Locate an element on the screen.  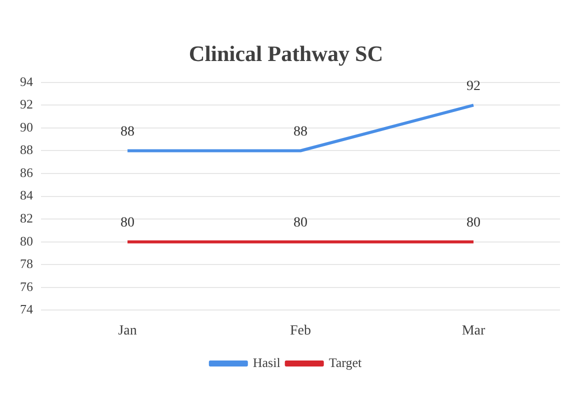
chart-title: Clinical Pathway SC is located at coordinates (286, 53).